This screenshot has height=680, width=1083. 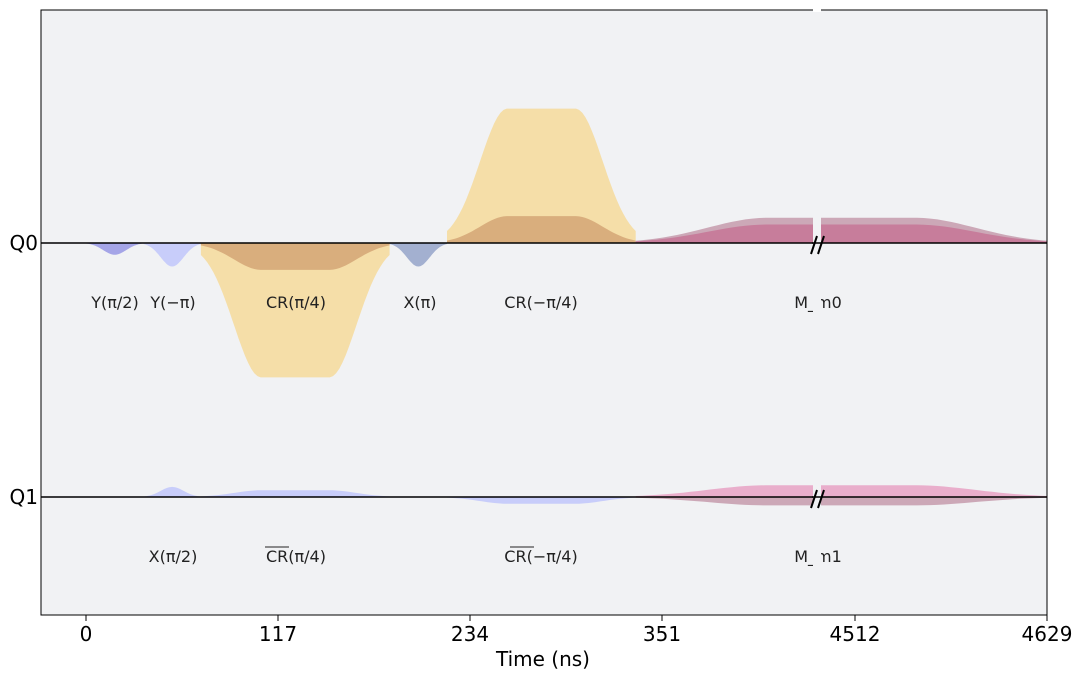 What do you see at coordinates (817, 245) in the screenshot?
I see `break-mark-q0` at bounding box center [817, 245].